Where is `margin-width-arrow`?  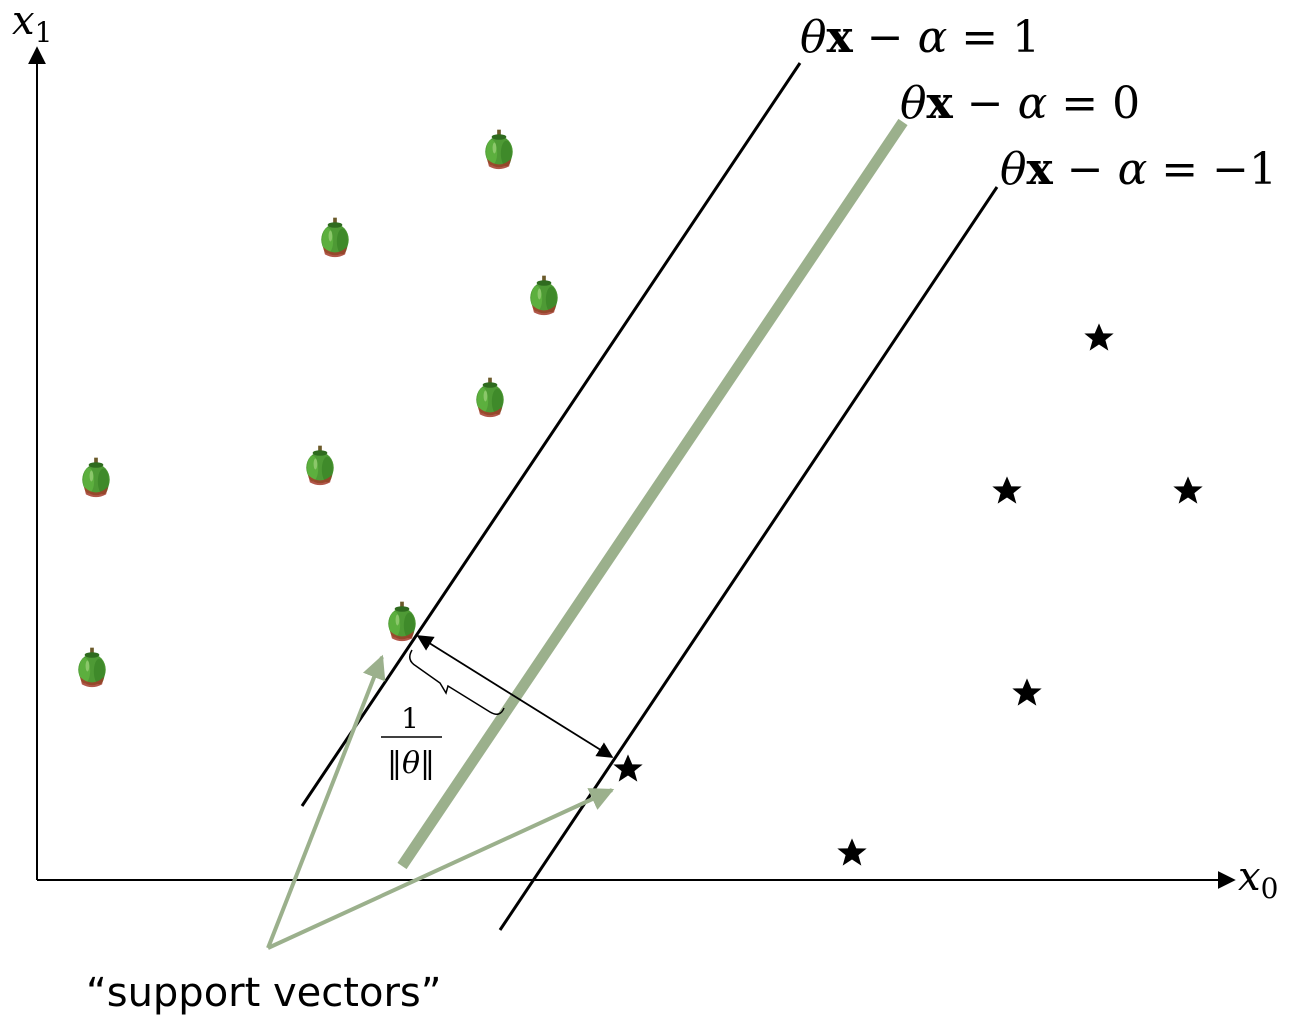
margin-width-arrow is located at coordinates (515, 696).